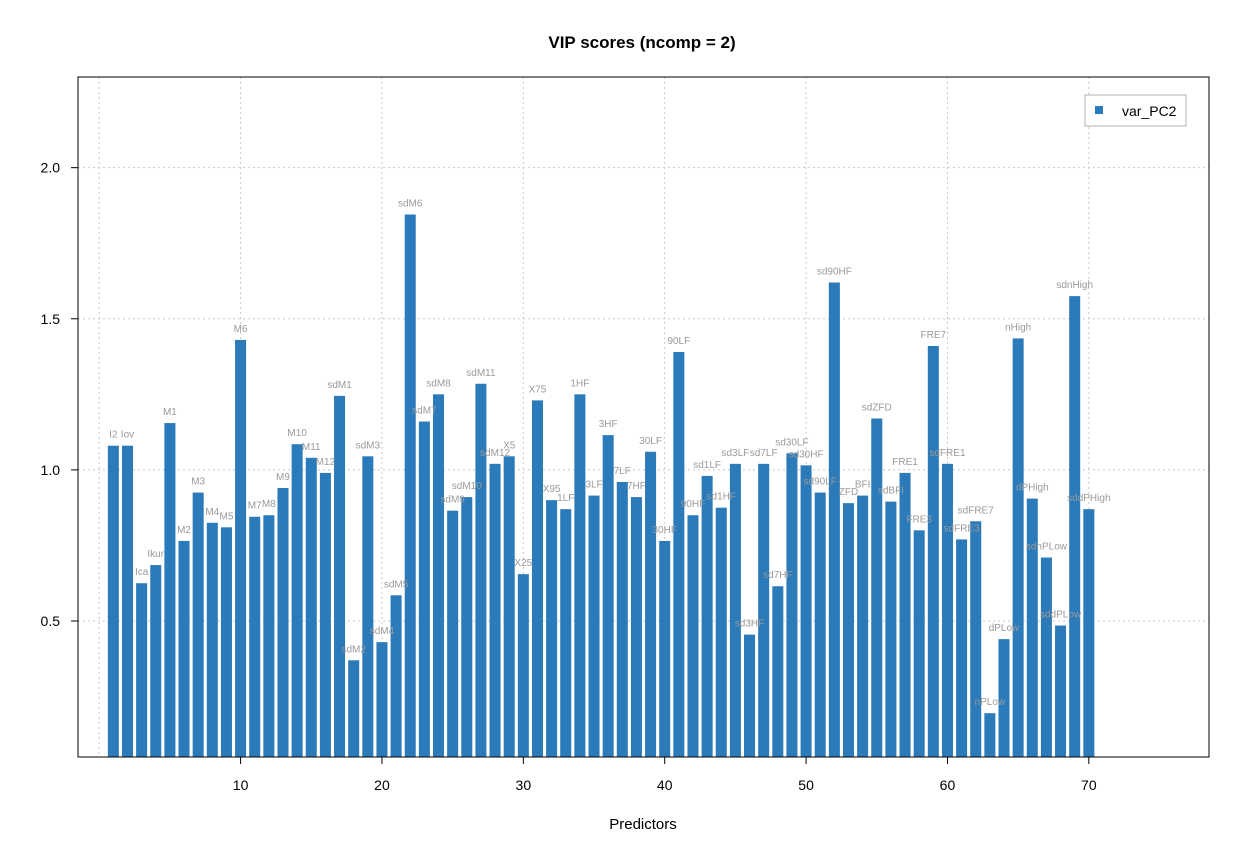  Describe the element at coordinates (791, 442) in the screenshot. I see `bar-label: sd30LF` at that location.